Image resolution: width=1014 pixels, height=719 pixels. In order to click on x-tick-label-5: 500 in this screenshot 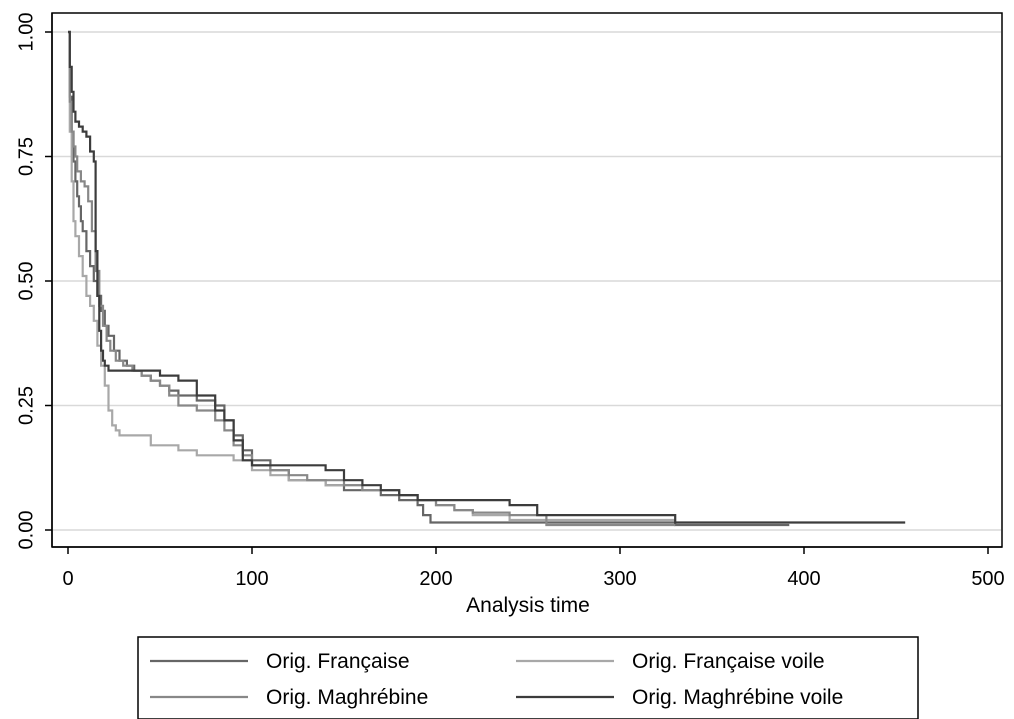, I will do `click(987, 579)`.